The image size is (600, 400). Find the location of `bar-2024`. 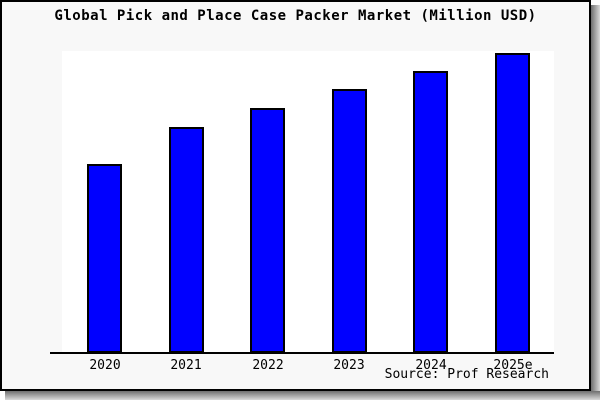

bar-2024 is located at coordinates (430, 212).